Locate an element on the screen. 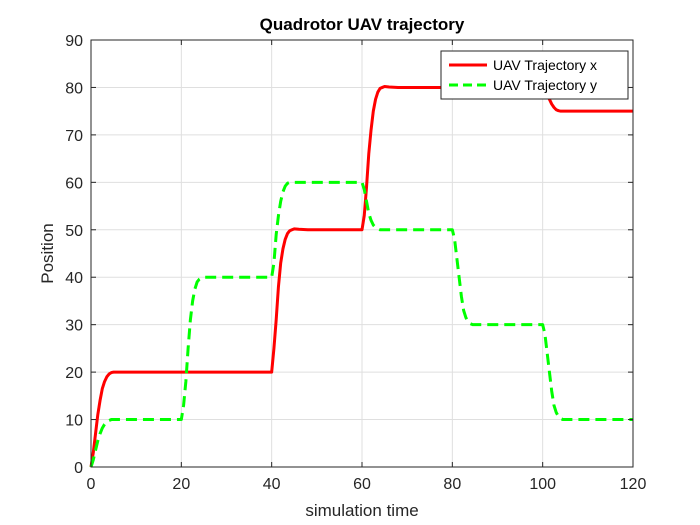  x-tick-label: 120 is located at coordinates (633, 484).